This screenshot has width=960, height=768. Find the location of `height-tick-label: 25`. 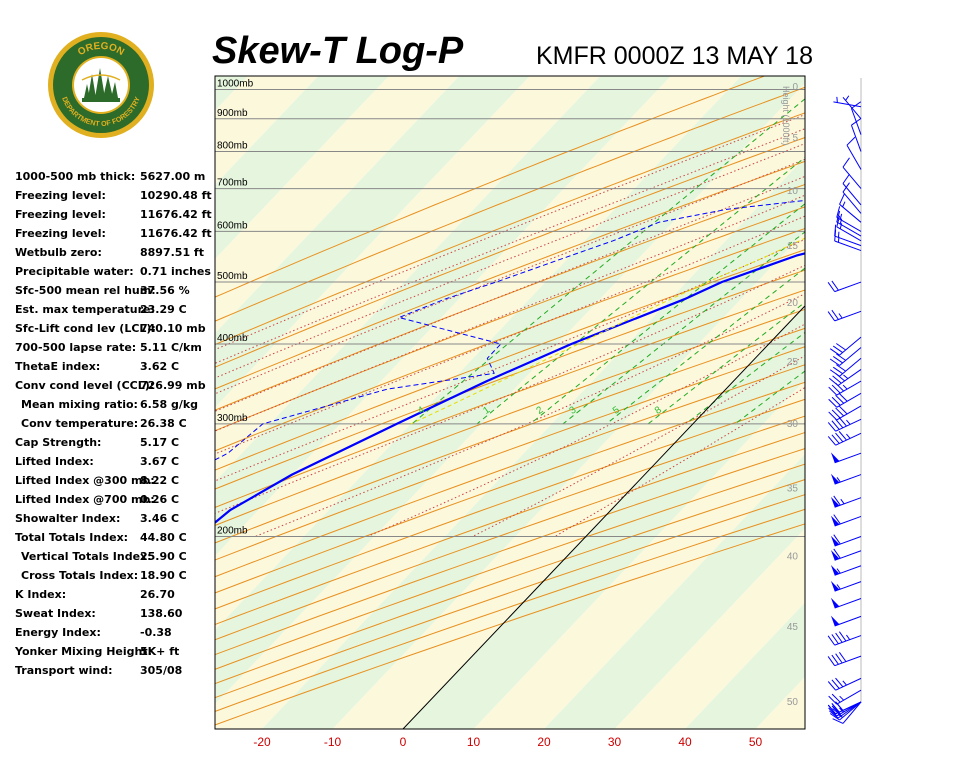

height-tick-label: 25 is located at coordinates (793, 362).